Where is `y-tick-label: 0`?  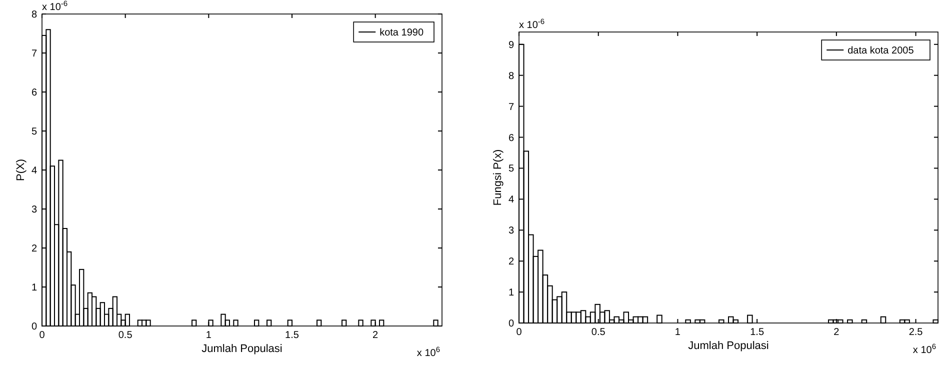
y-tick-label: 0 is located at coordinates (511, 324).